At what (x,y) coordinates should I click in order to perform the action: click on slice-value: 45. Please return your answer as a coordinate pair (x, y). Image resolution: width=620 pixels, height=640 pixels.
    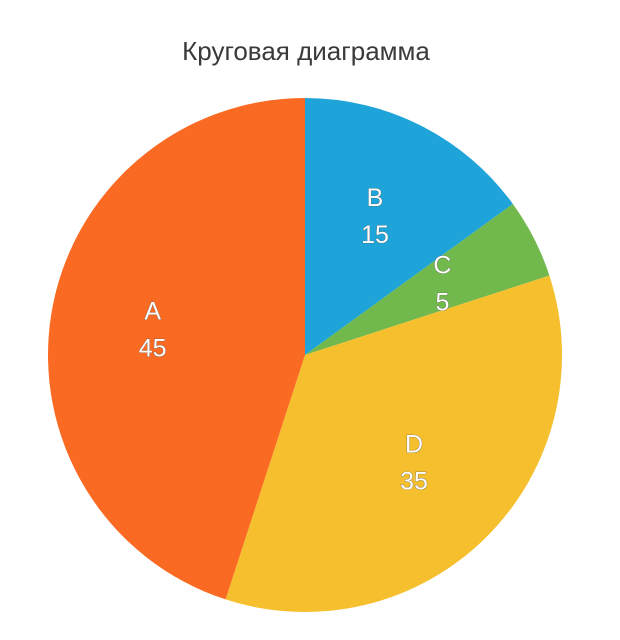
    Looking at the image, I should click on (153, 348).